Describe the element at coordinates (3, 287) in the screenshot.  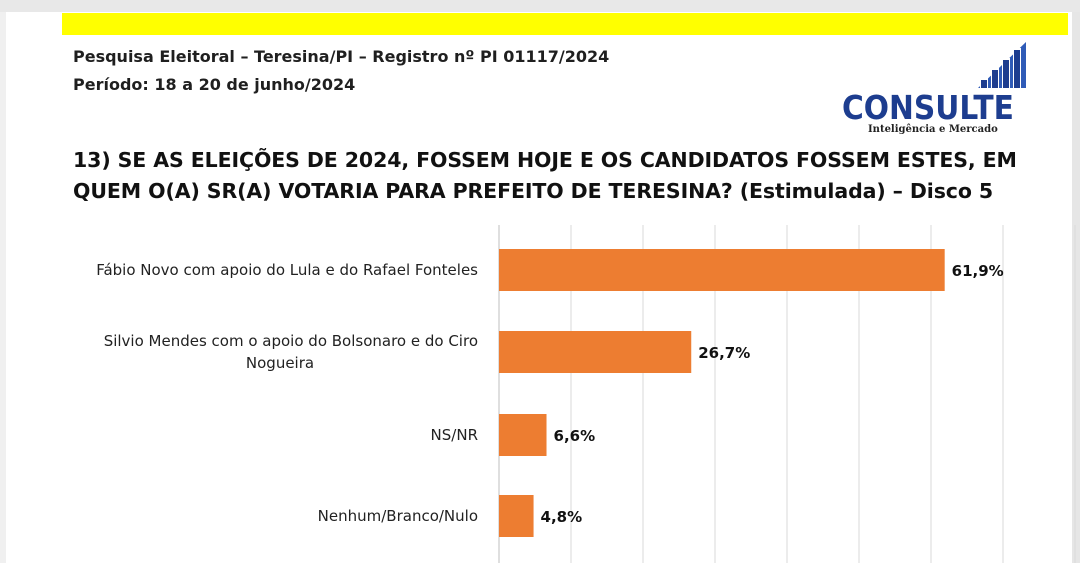
I see `screenshot-left-border` at that location.